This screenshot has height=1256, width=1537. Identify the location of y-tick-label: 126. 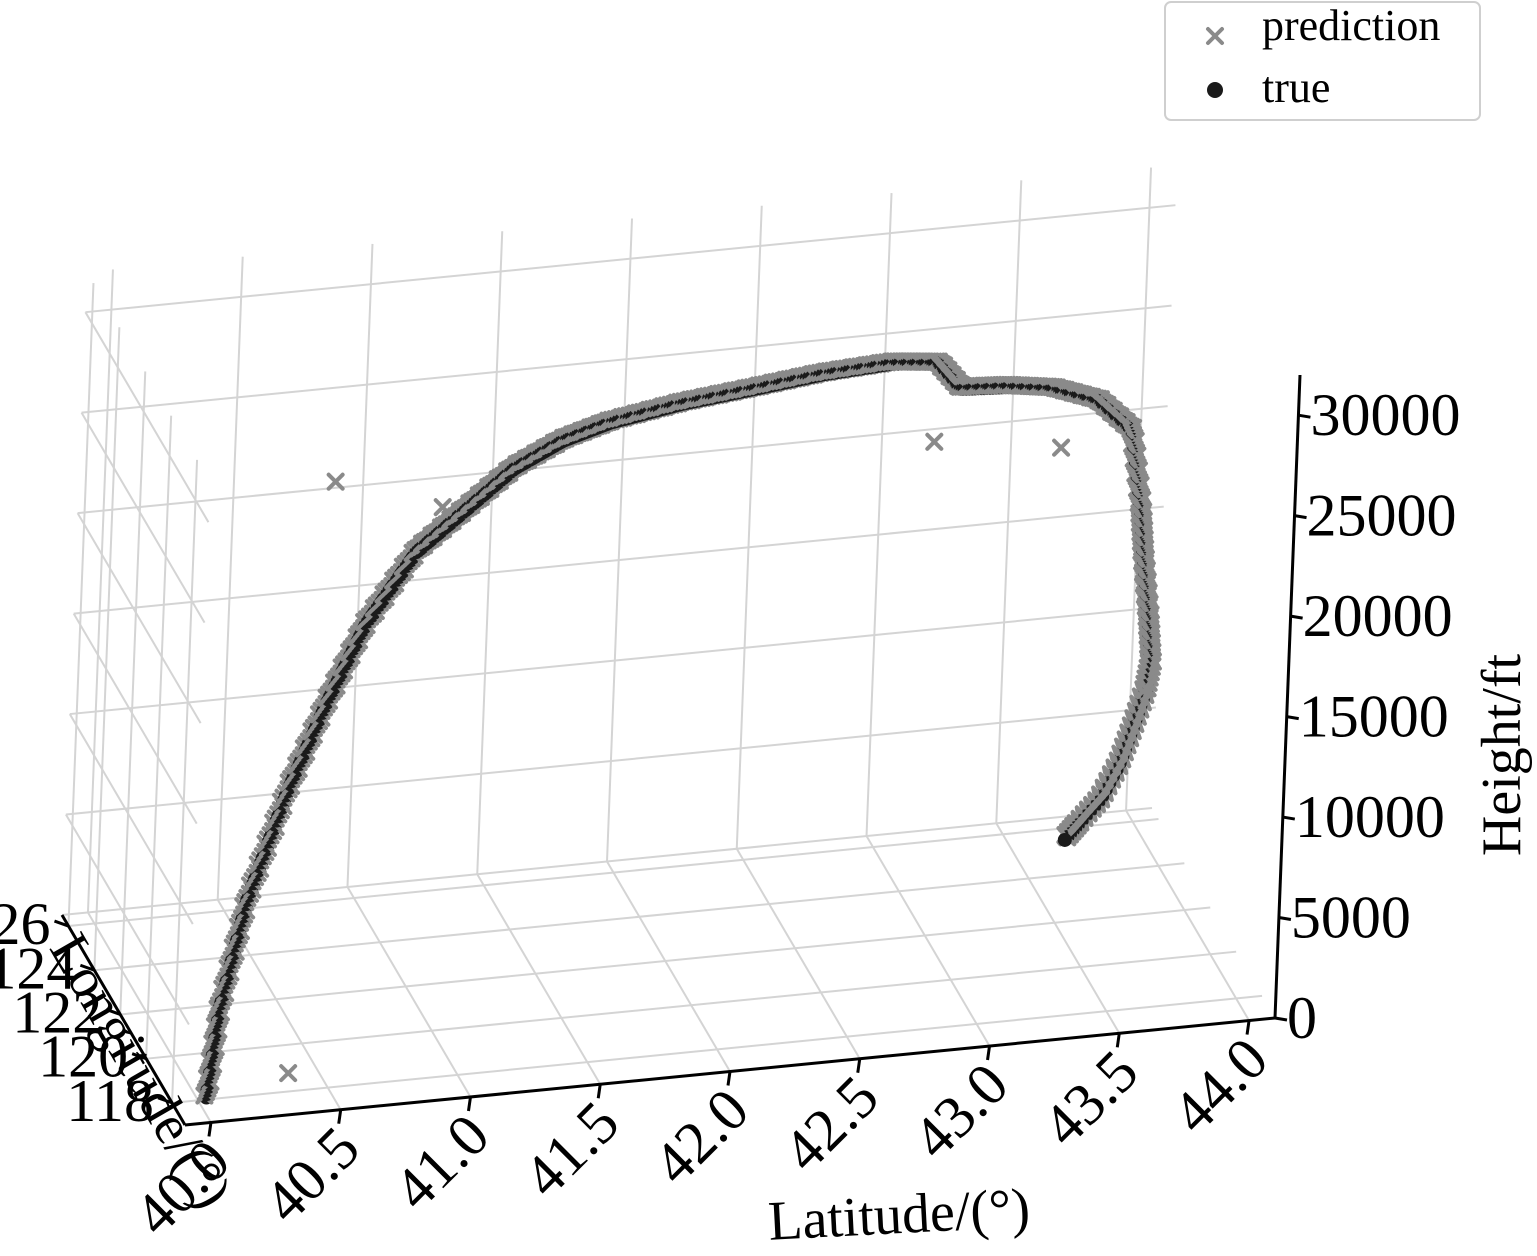
(25, 924).